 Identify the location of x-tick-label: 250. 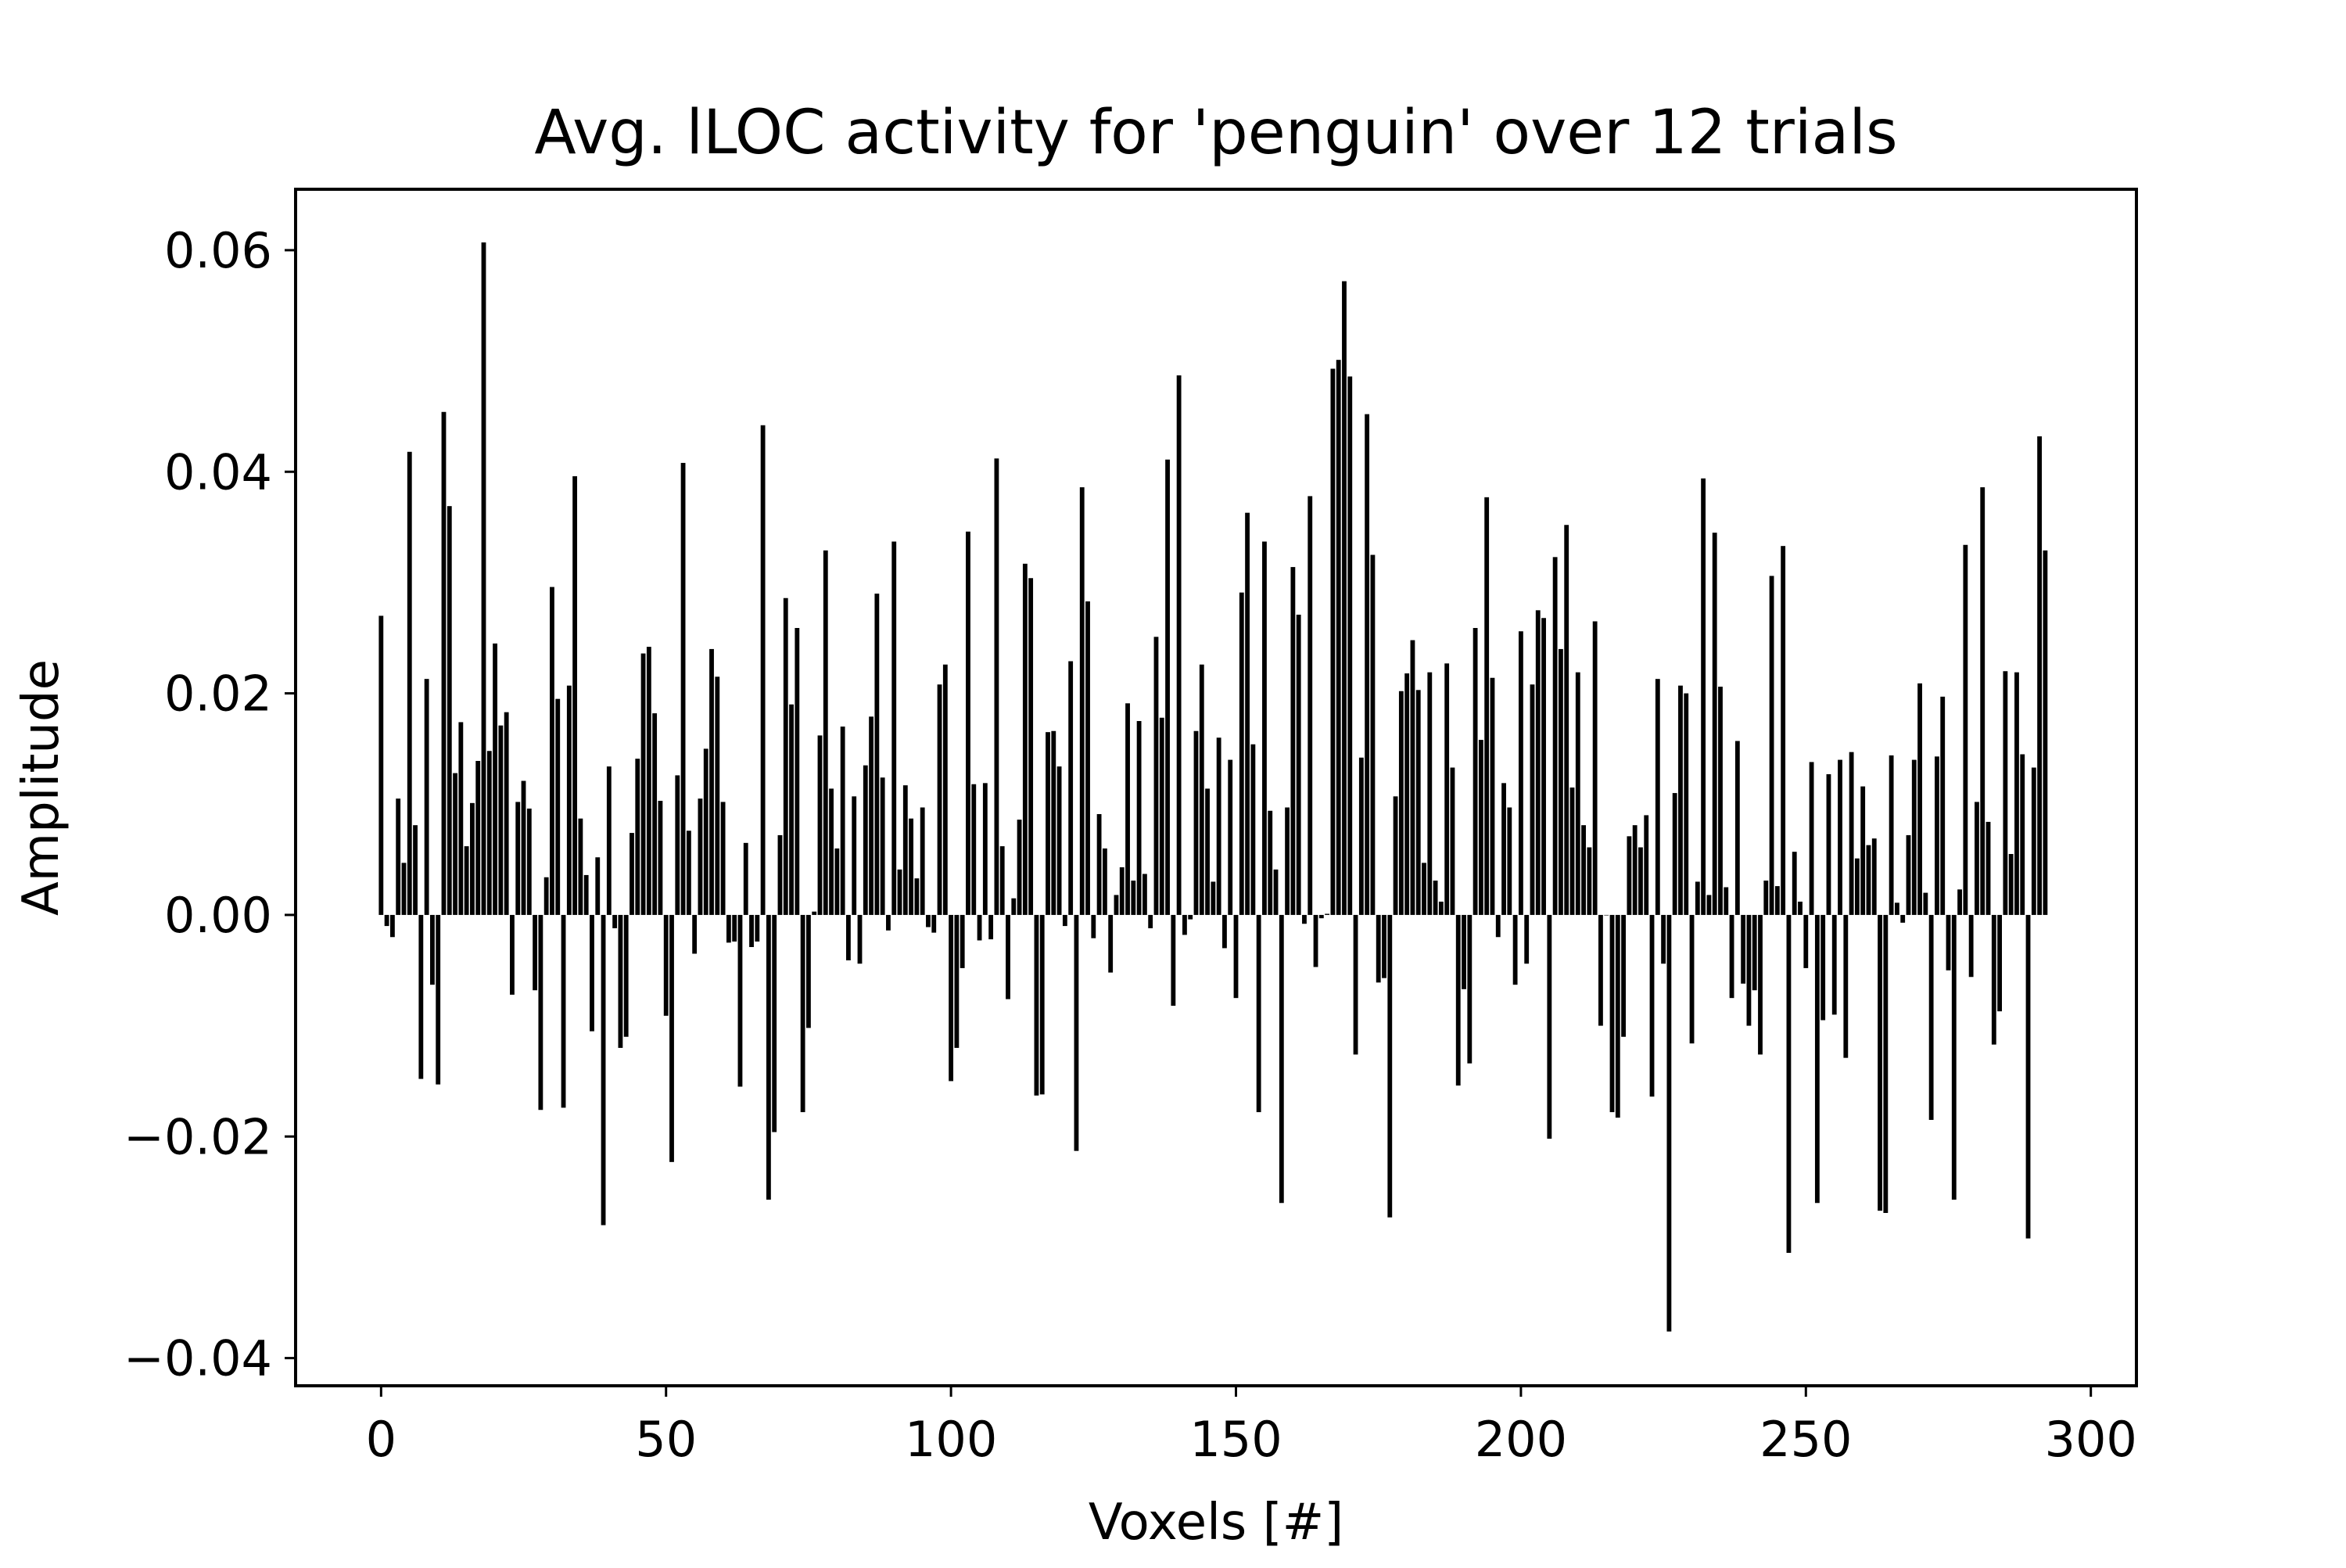
(1806, 1439).